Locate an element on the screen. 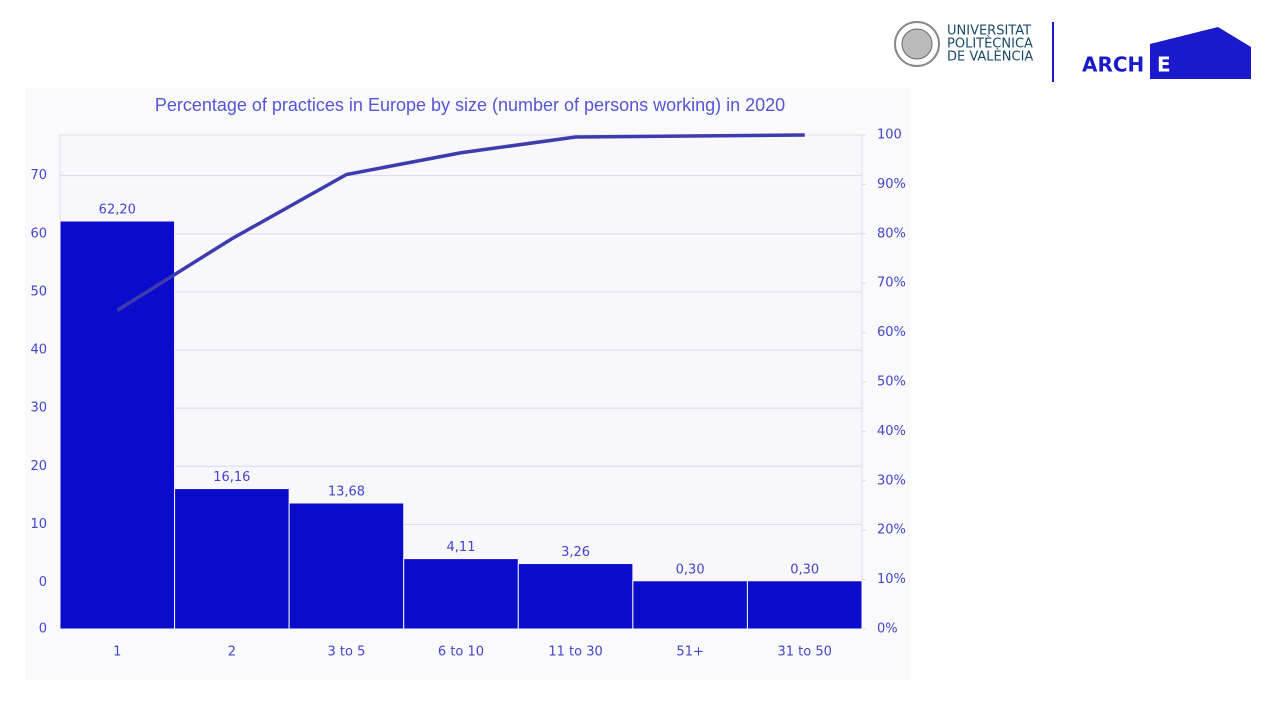 The width and height of the screenshot is (1273, 703). x-tick-label: 1 is located at coordinates (117, 652).